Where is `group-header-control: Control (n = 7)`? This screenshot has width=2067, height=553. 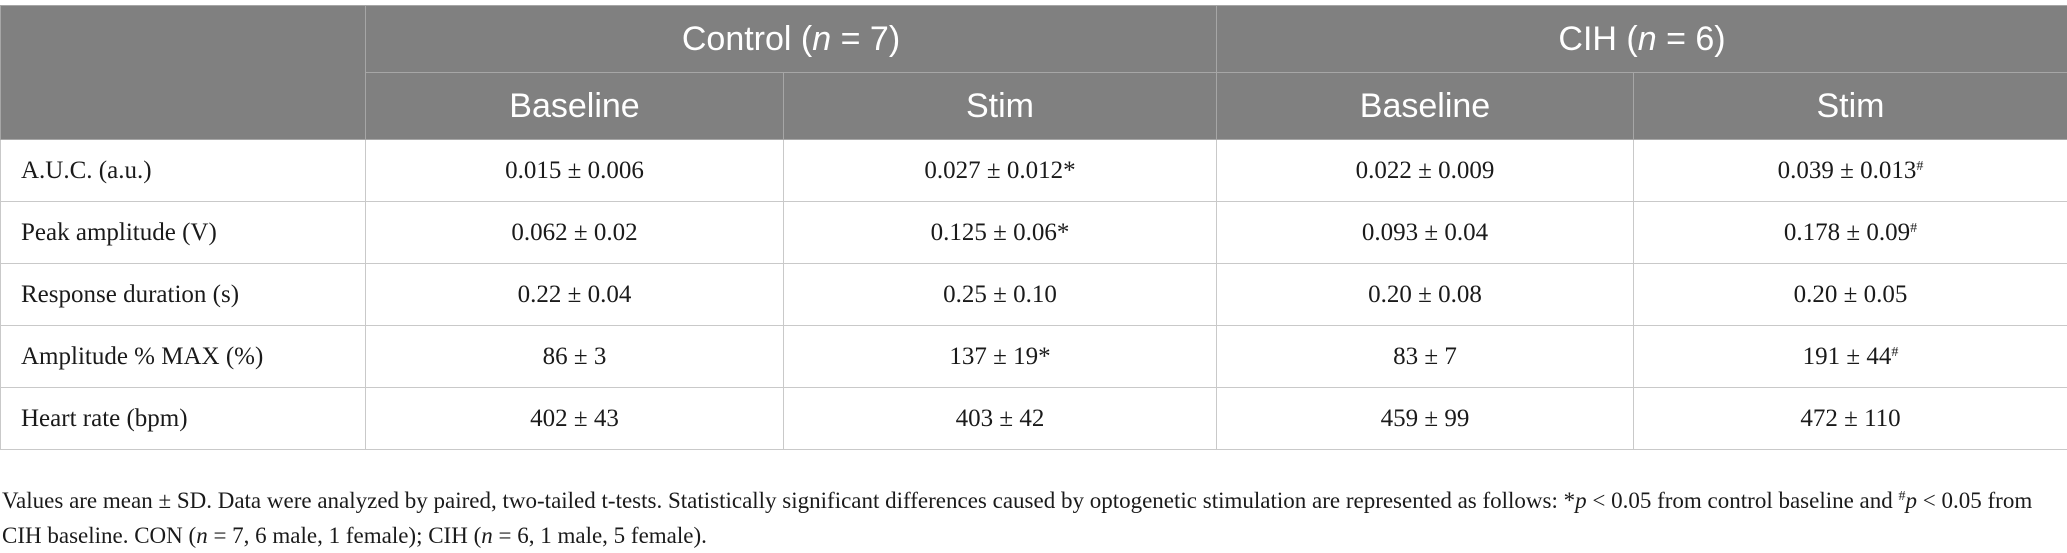
group-header-control: Control (n = 7) is located at coordinates (791, 39).